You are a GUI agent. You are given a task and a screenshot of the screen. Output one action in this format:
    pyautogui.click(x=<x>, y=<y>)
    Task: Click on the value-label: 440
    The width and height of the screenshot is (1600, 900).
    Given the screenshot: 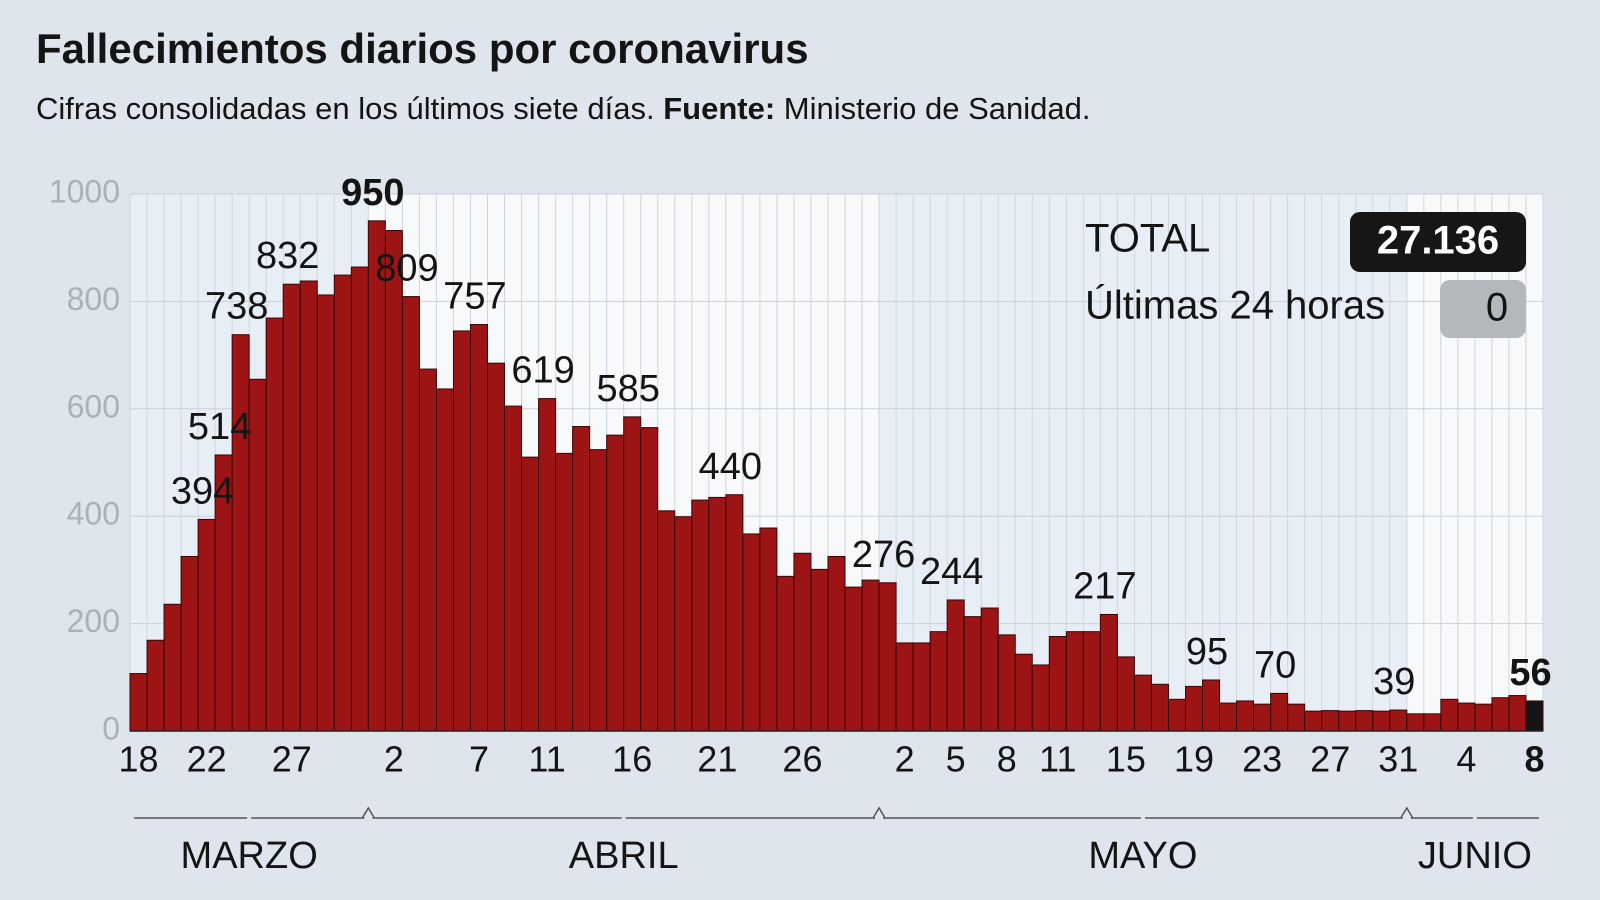 What is the action you would take?
    pyautogui.click(x=730, y=467)
    